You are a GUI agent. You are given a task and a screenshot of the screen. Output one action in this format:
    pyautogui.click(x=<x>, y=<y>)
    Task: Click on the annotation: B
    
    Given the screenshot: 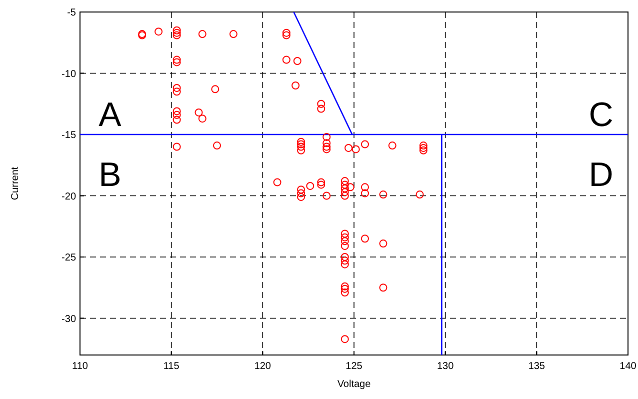 What is the action you would take?
    pyautogui.click(x=110, y=175)
    